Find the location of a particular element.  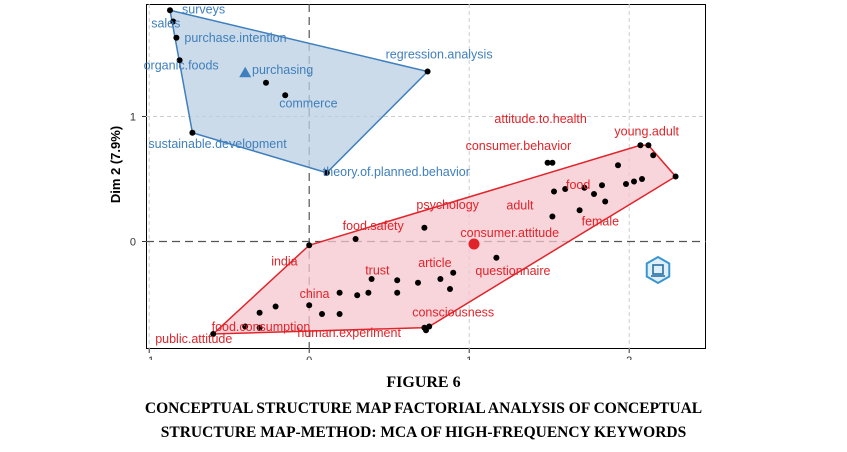

keyword-label: commerce is located at coordinates (308, 103).